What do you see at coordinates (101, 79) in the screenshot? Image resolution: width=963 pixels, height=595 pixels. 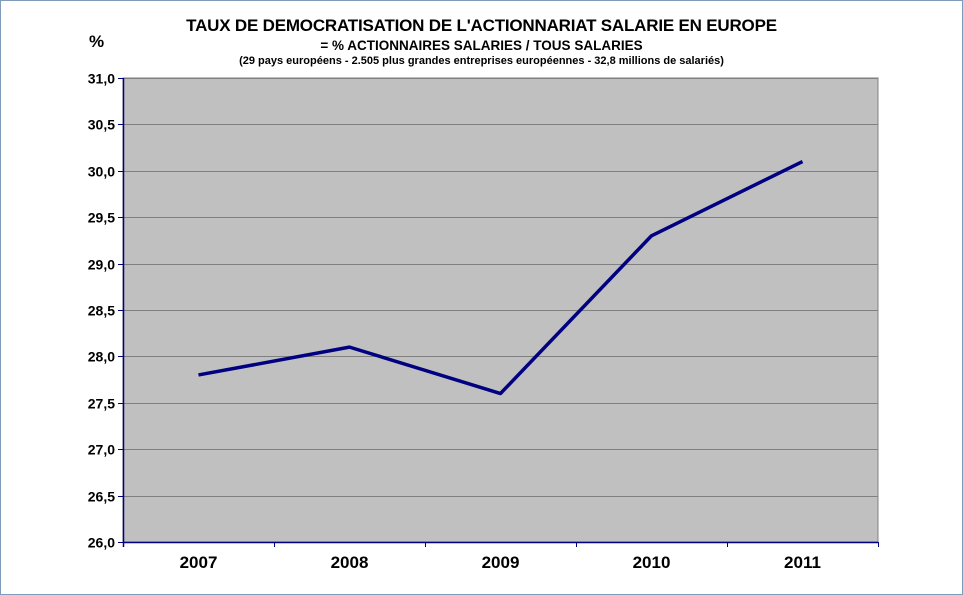 I see `y-tick-label: 31,0` at bounding box center [101, 79].